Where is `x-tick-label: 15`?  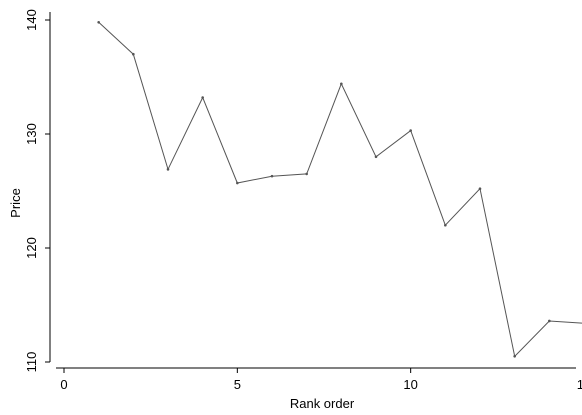
x-tick-label: 15 is located at coordinates (579, 384).